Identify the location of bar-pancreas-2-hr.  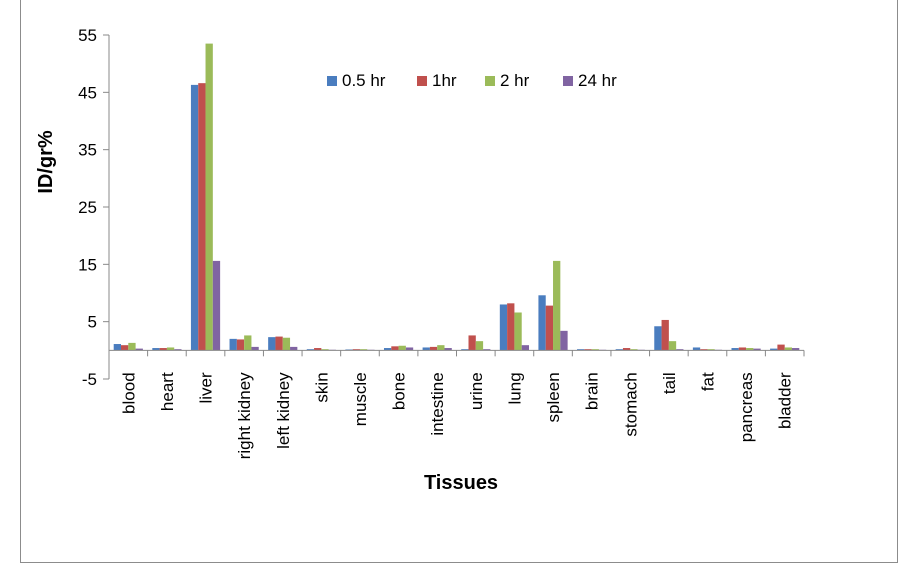
(750, 349).